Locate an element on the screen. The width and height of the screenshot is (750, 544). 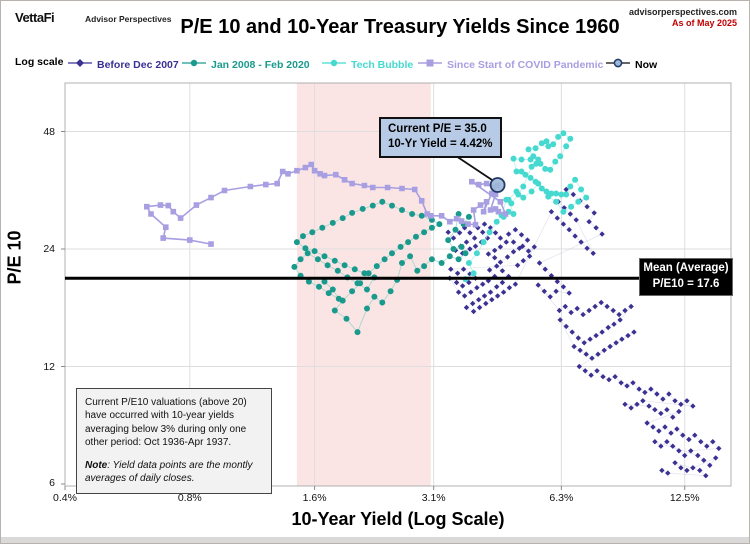
y-axis-title: P/E 10 is located at coordinates (14, 257).